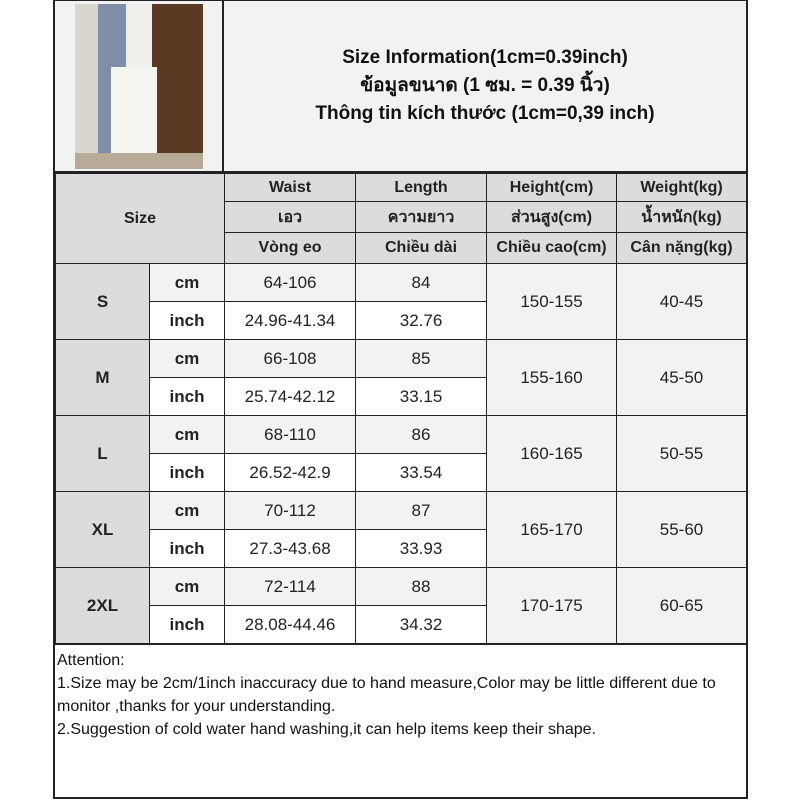 The image size is (800, 800). What do you see at coordinates (421, 282) in the screenshot?
I see `length-cm: 84` at bounding box center [421, 282].